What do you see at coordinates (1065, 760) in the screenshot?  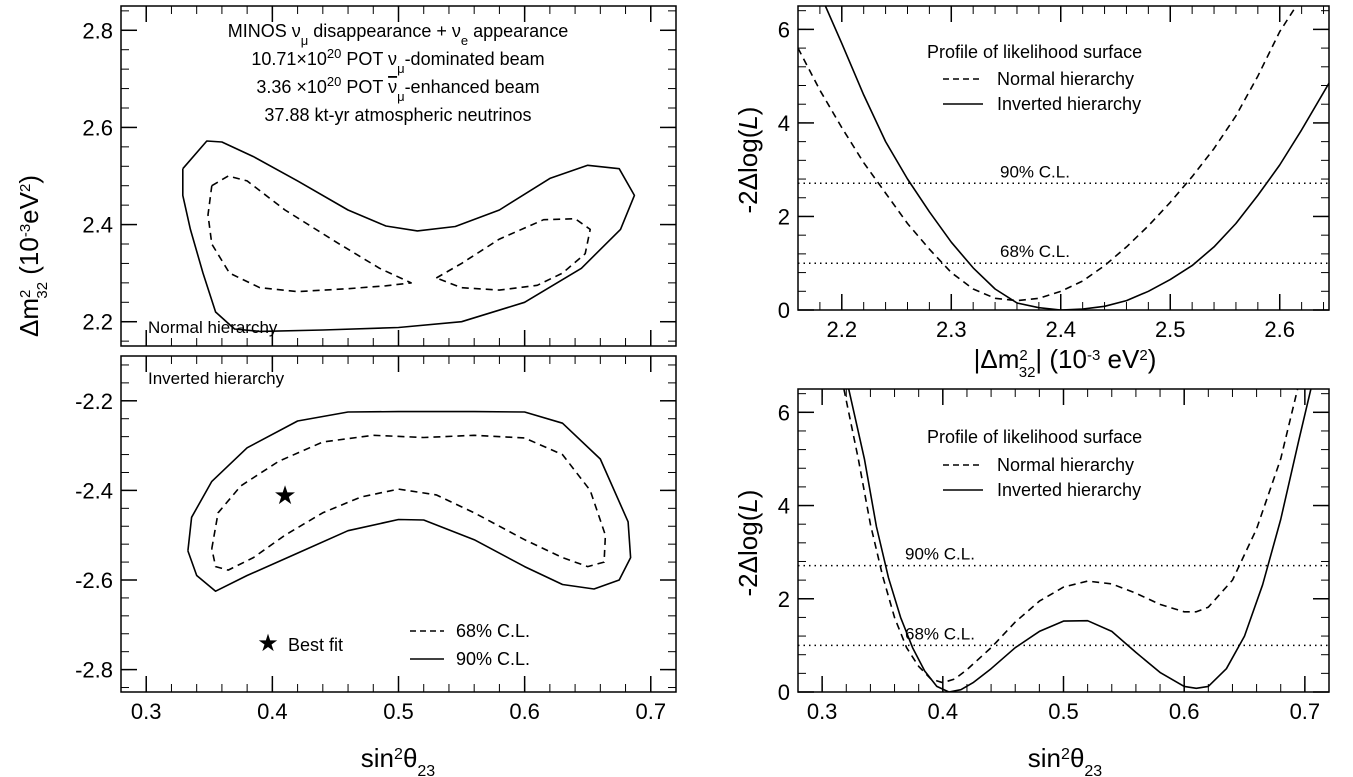 I see `x-axis-label-theta: sin2θ23` at bounding box center [1065, 760].